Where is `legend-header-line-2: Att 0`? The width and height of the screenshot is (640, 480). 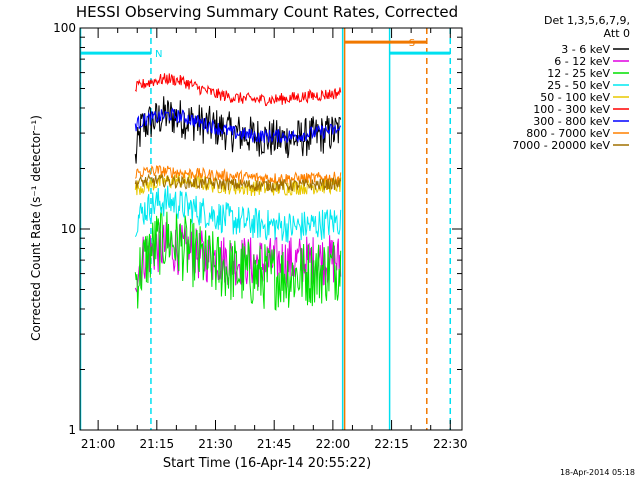
legend-header-line-2: Att 0 is located at coordinates (617, 33).